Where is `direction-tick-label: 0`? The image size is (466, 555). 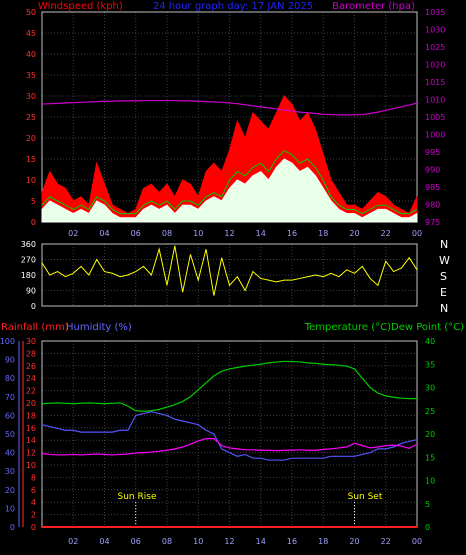 direction-tick-label: 0 is located at coordinates (33, 306).